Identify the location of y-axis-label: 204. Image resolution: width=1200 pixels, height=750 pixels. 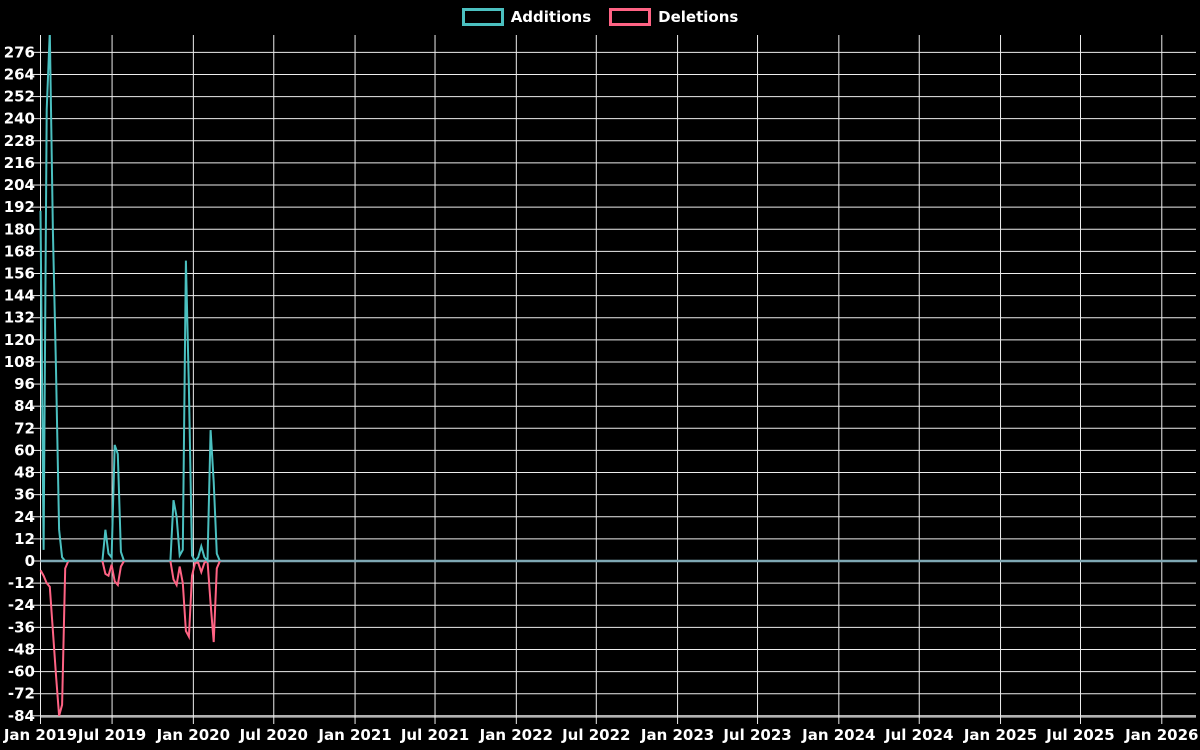
(19, 185).